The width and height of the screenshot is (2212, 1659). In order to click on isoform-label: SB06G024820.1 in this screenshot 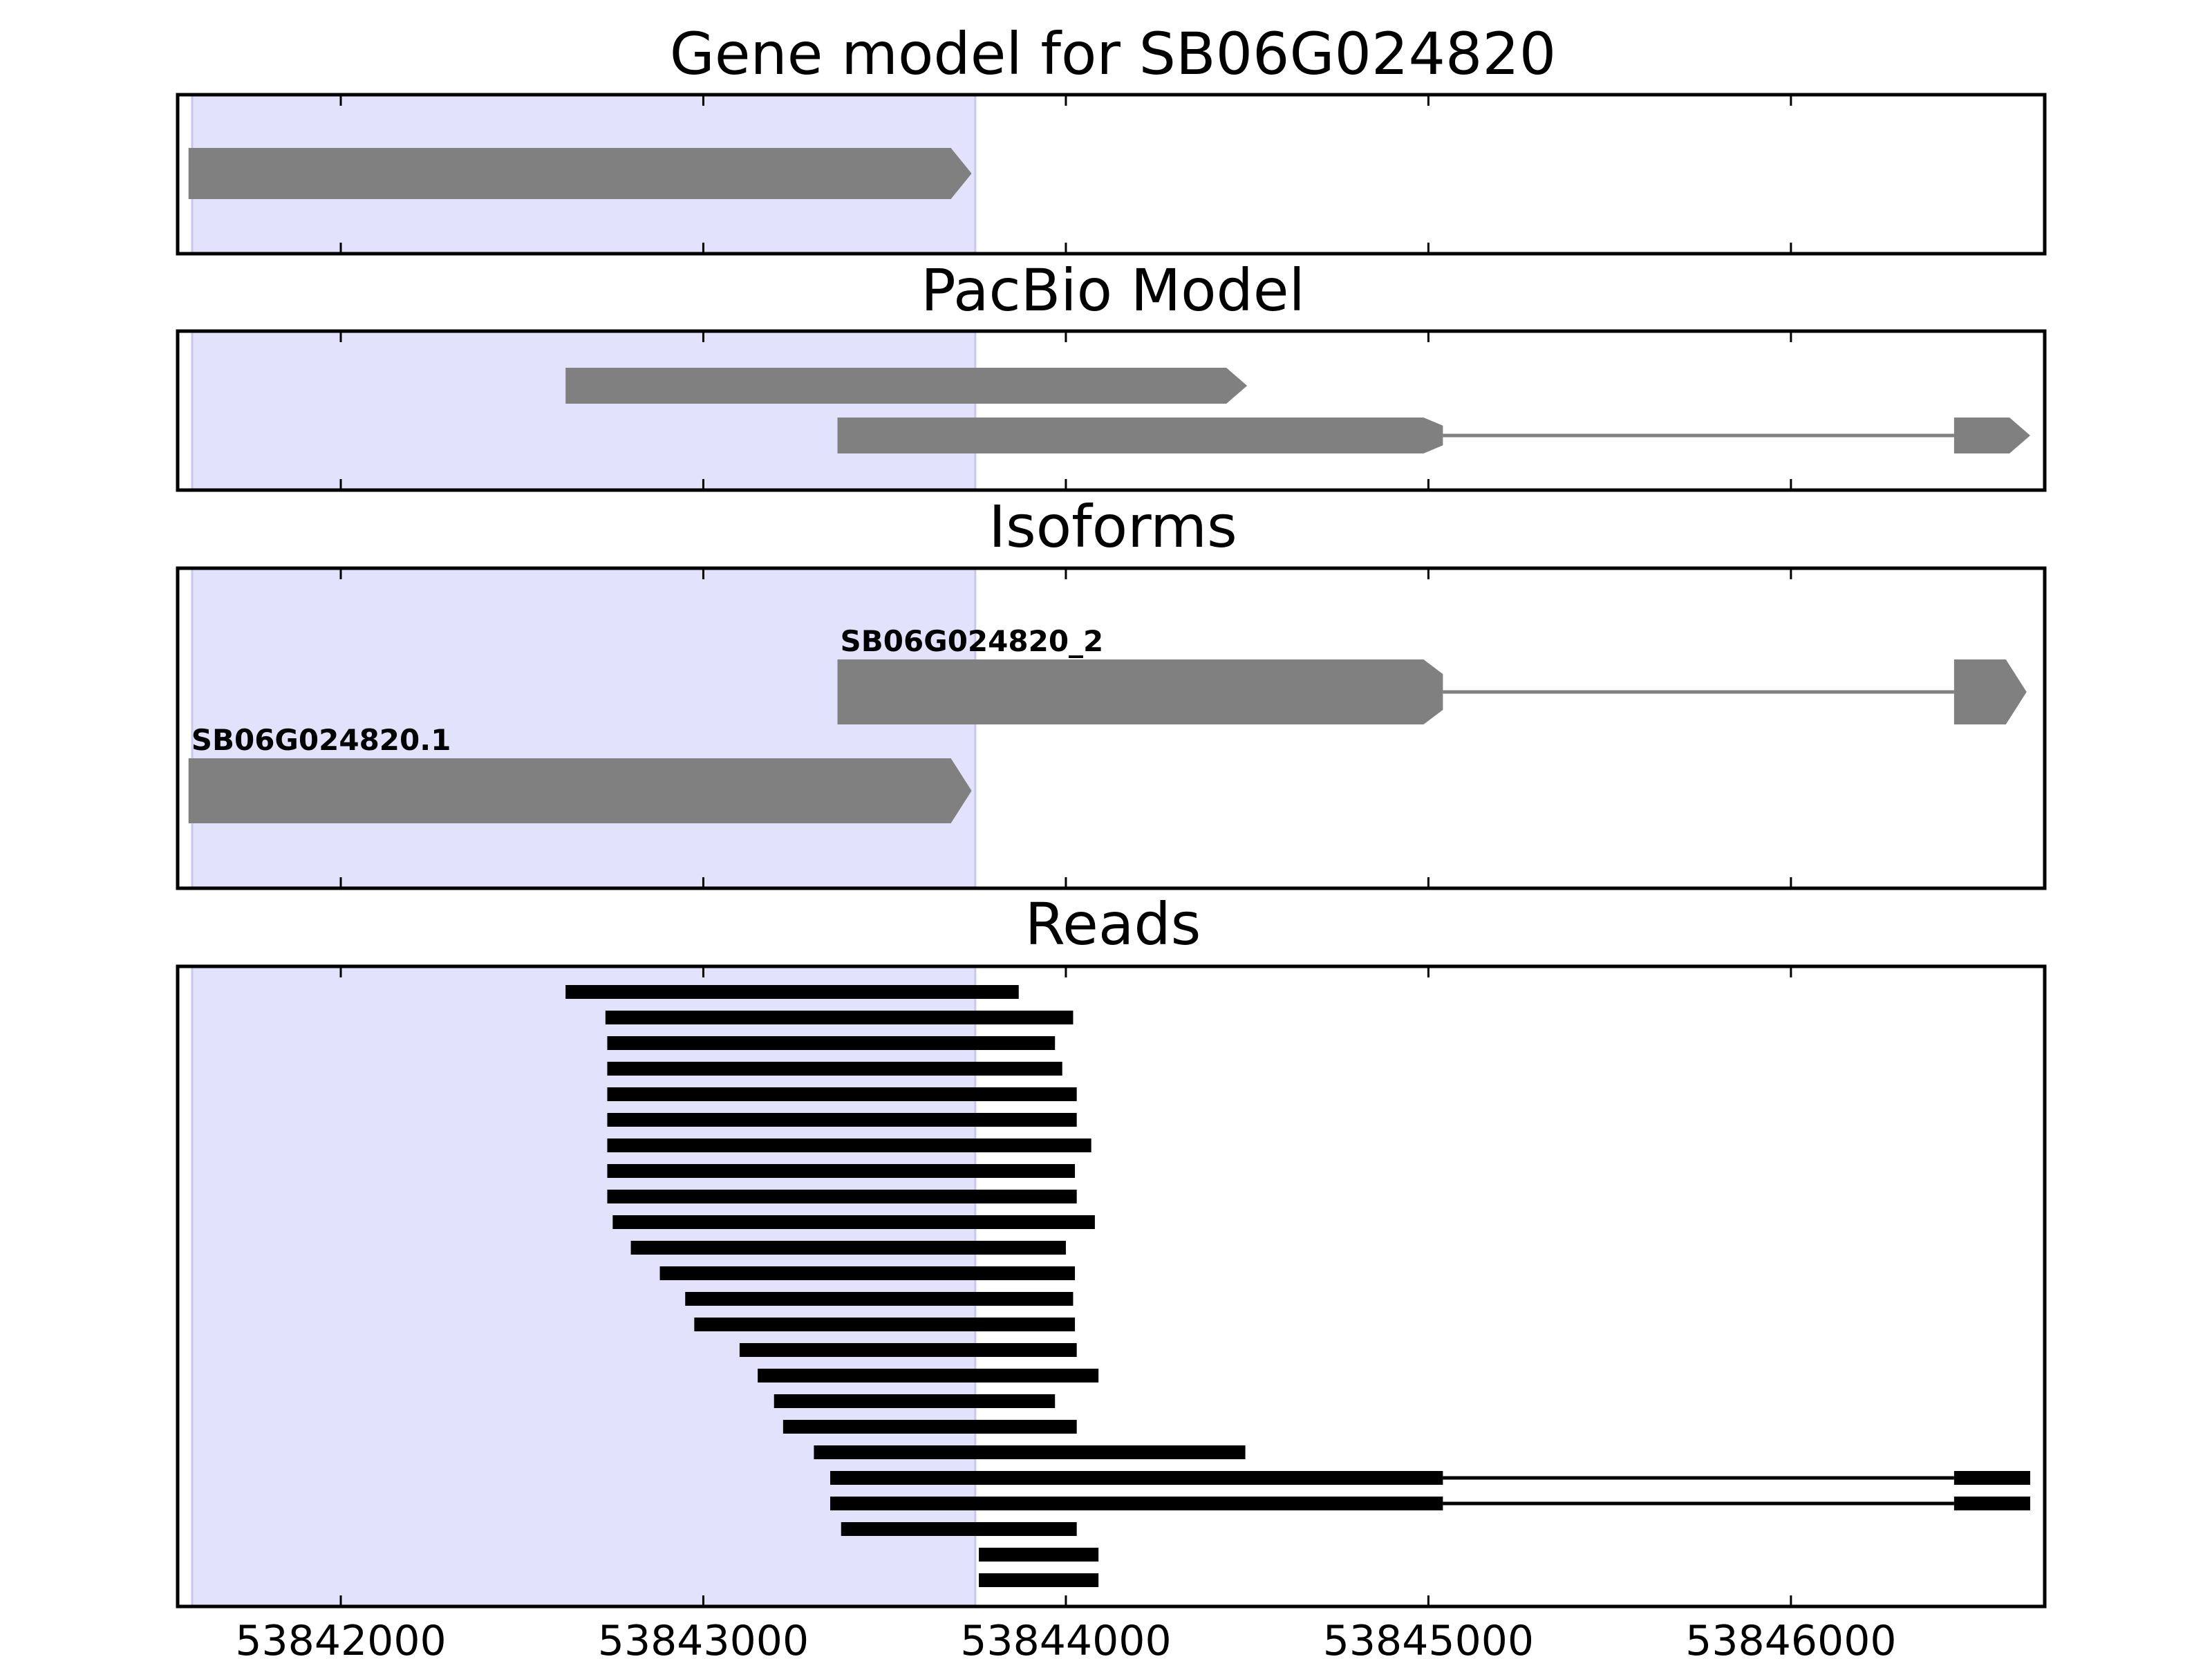, I will do `click(321, 740)`.